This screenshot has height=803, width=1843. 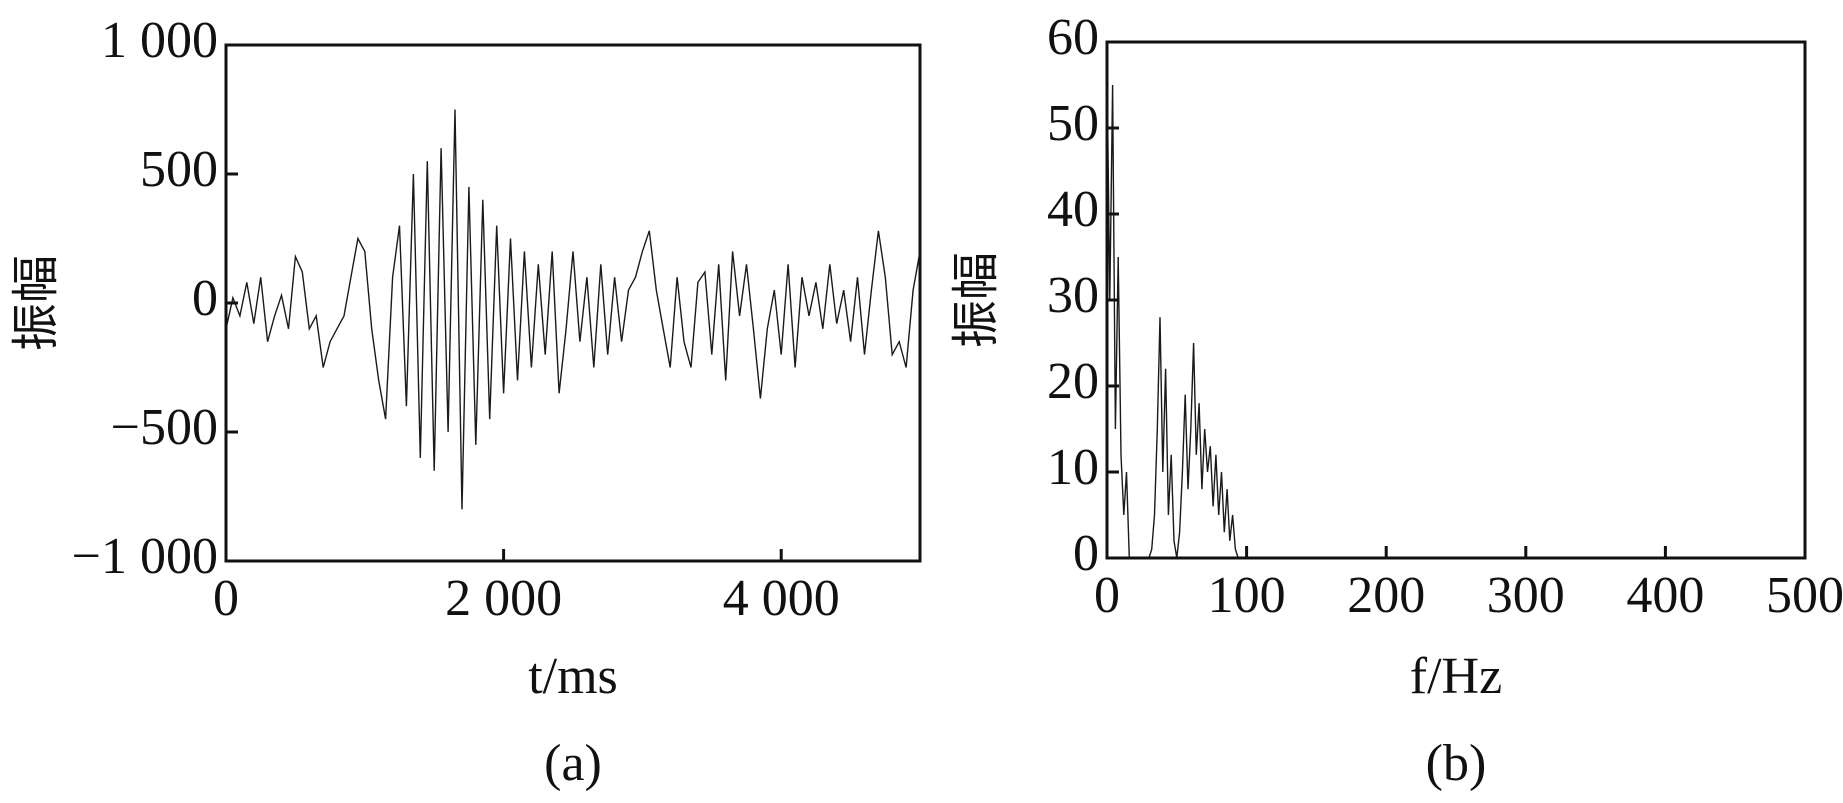 What do you see at coordinates (1804, 595) in the screenshot?
I see `x-tick-label: 500` at bounding box center [1804, 595].